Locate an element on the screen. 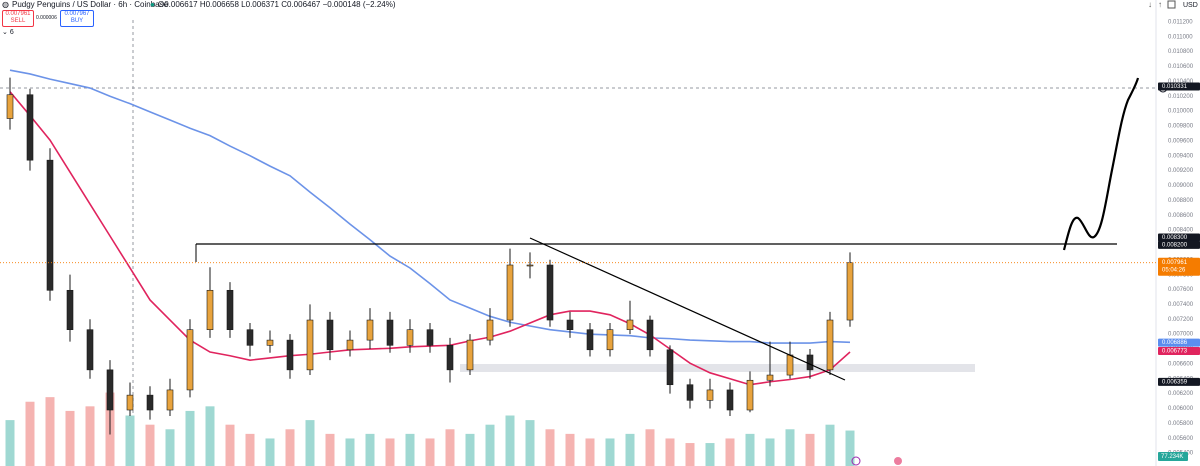 Image resolution: width=1200 pixels, height=466 pixels. window-icon is located at coordinates (1171, 4).